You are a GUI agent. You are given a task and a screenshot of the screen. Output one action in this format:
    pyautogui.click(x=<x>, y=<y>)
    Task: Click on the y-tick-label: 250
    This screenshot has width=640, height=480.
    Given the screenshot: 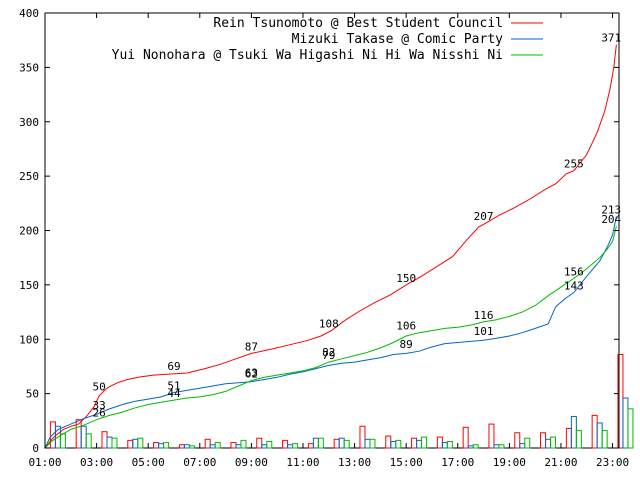 What is the action you would take?
    pyautogui.click(x=29, y=176)
    